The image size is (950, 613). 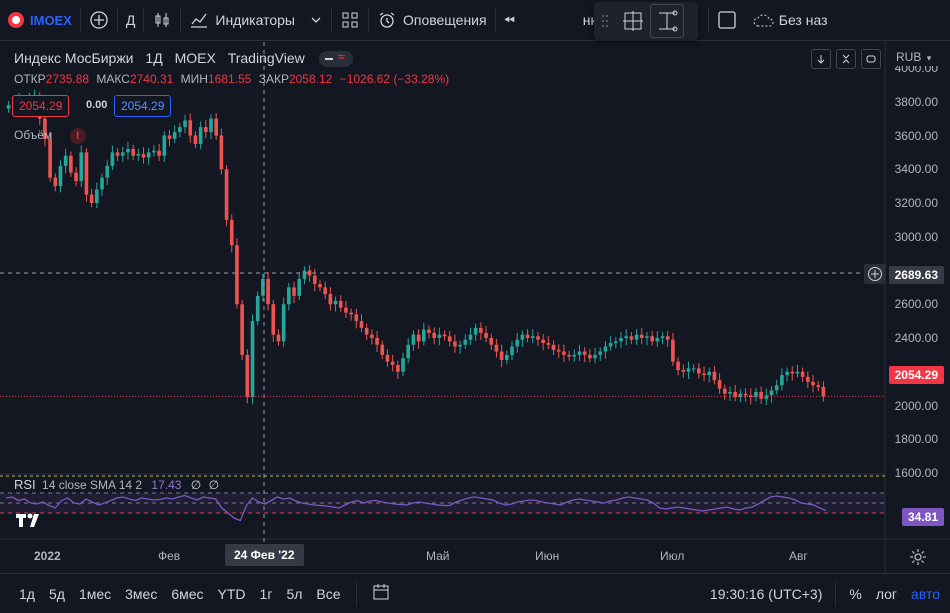 I want to click on crosshair-price-tag: 2689.63, so click(x=916, y=275).